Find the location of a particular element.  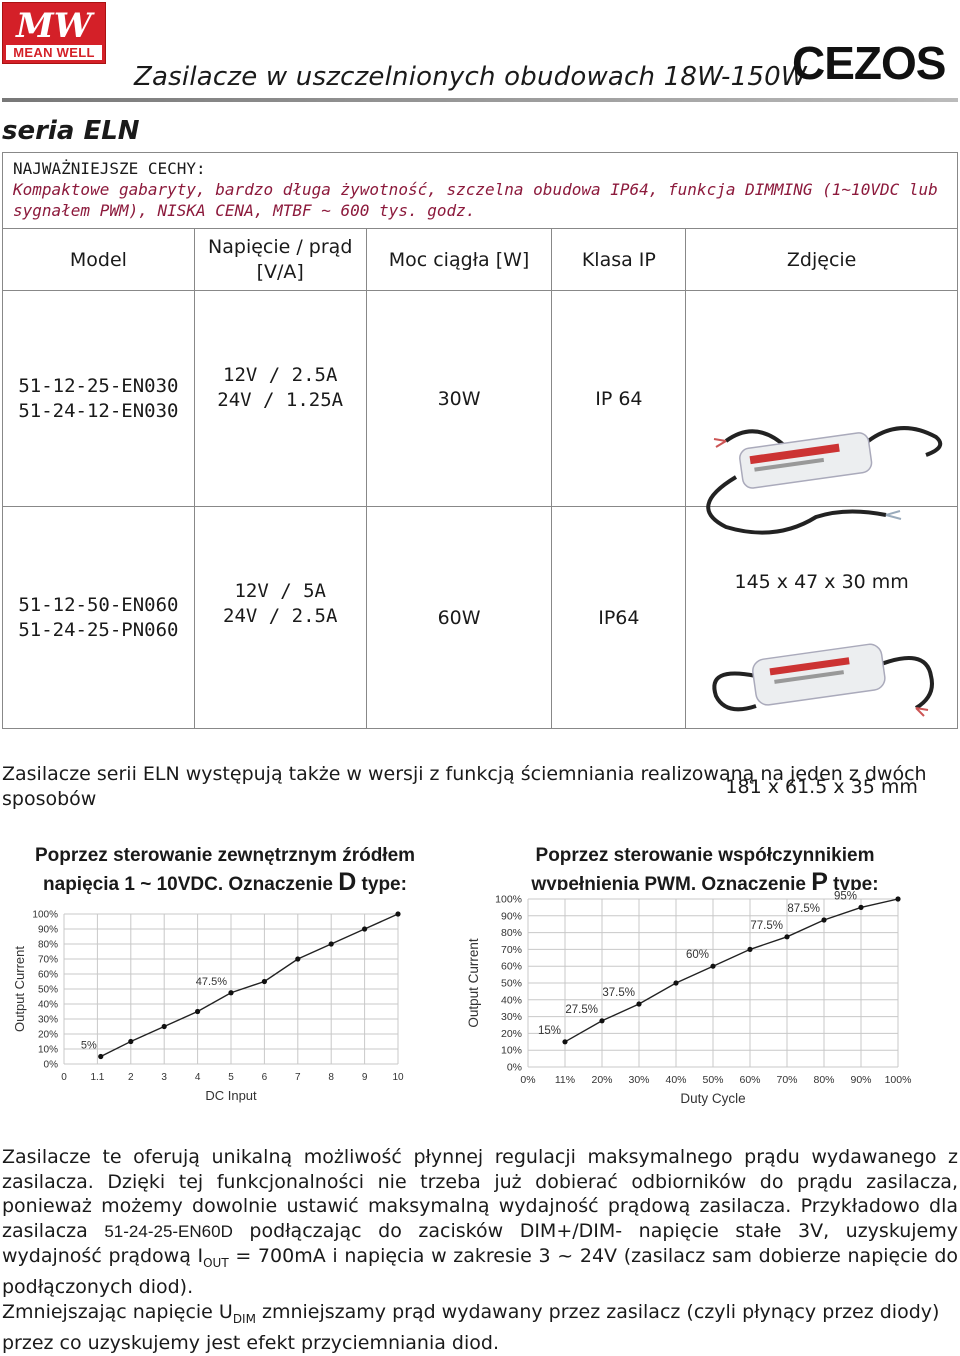

ip-cell: IP 64 is located at coordinates (619, 398).